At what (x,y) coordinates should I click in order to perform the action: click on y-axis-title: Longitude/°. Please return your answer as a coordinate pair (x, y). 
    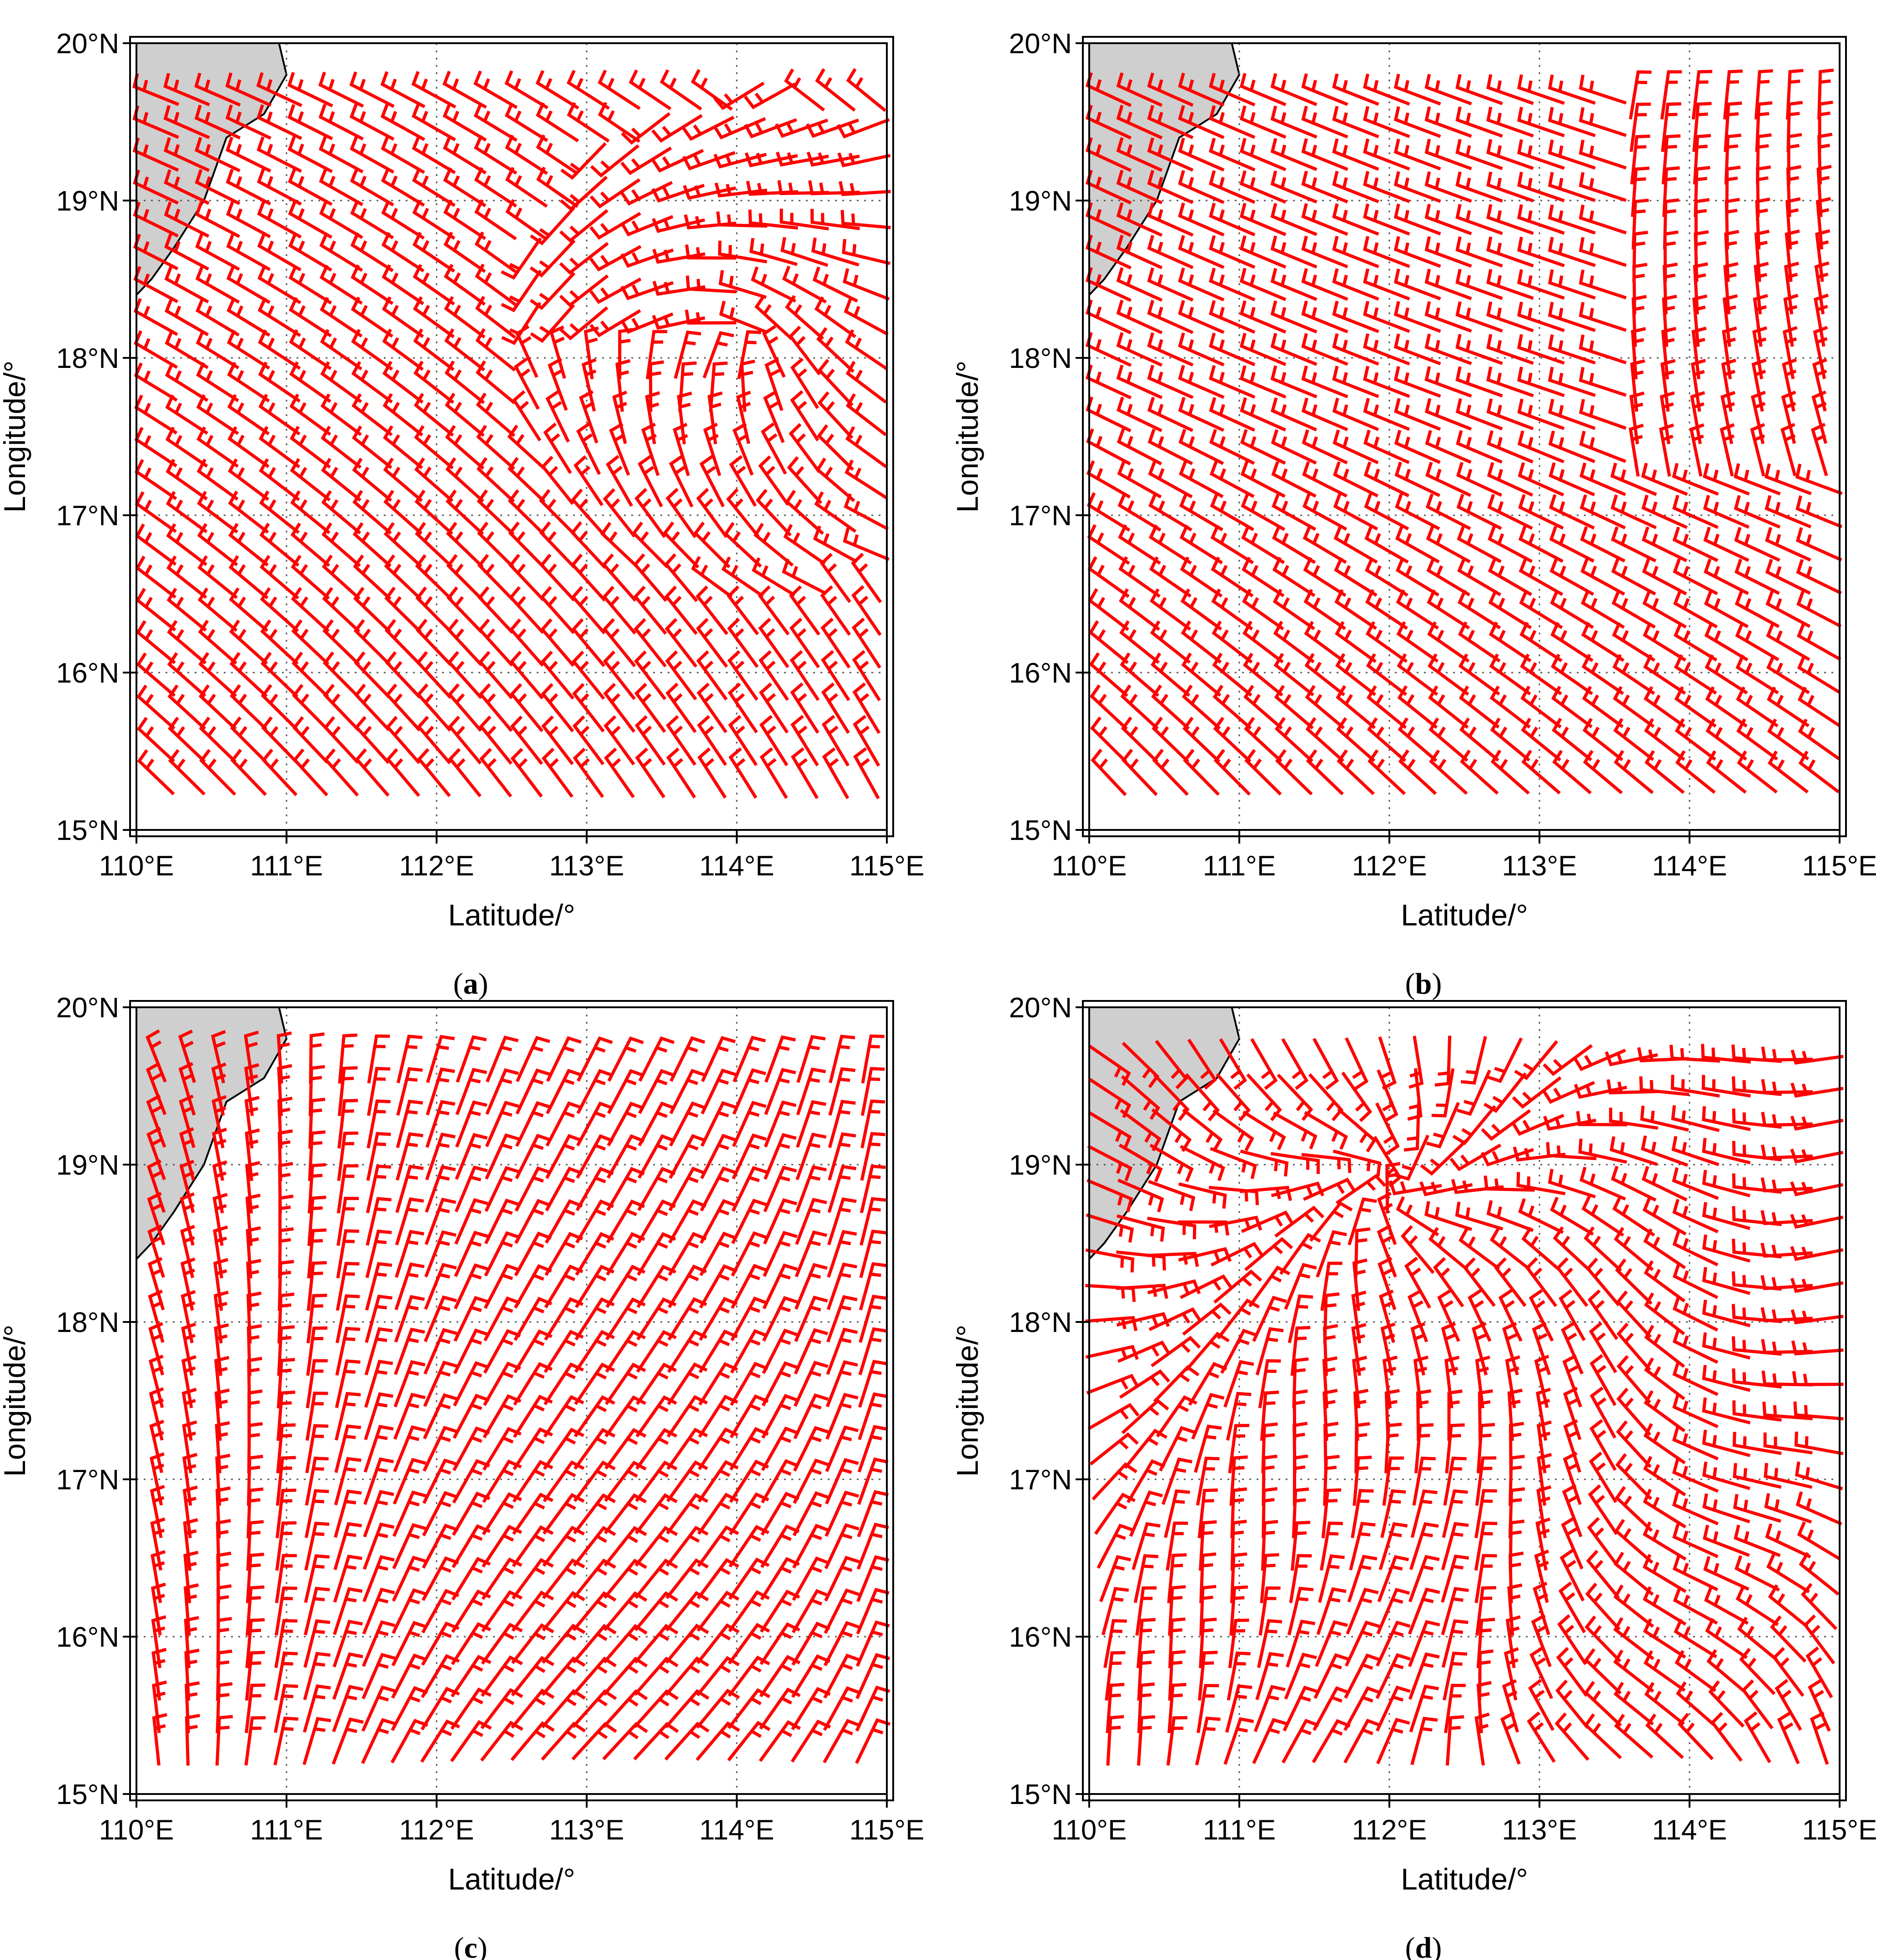
    Looking at the image, I should click on (967, 437).